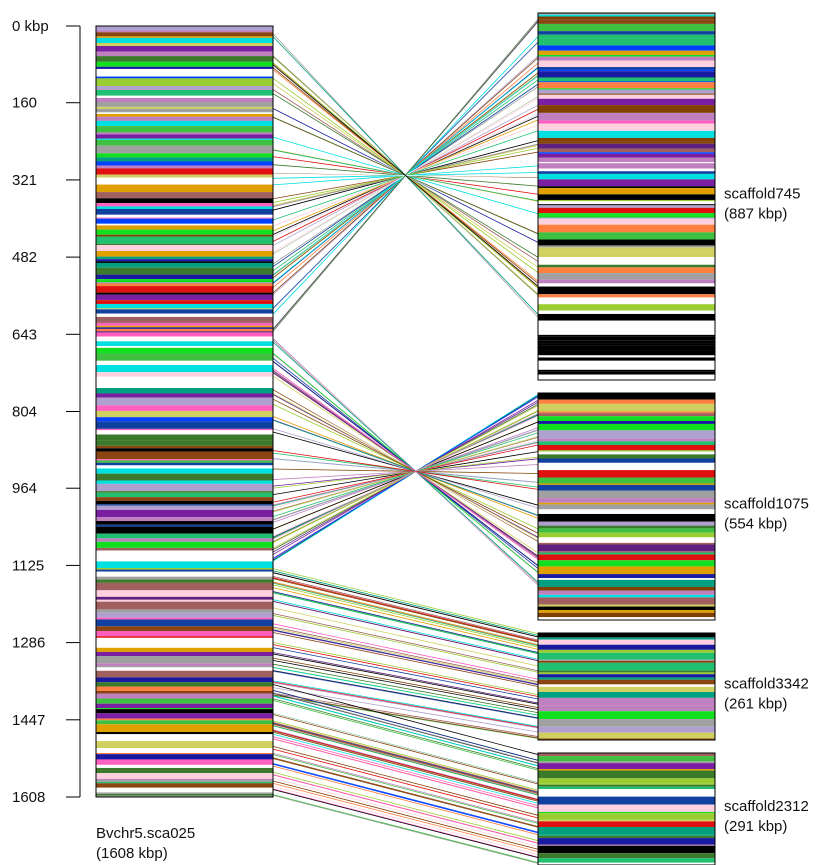 The width and height of the screenshot is (835, 865). Describe the element at coordinates (673, 686) in the screenshot. I see `scaffold-scaffold3342: scaffold3342 (261 kbp)` at that location.